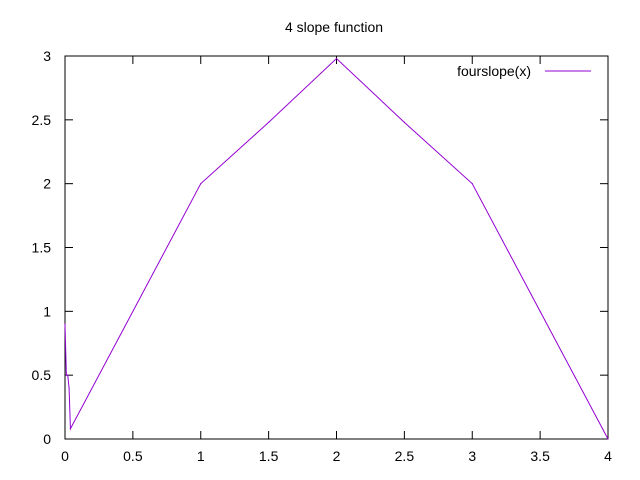 This screenshot has width=640, height=480. What do you see at coordinates (47, 56) in the screenshot?
I see `y-tick-label: 3` at bounding box center [47, 56].